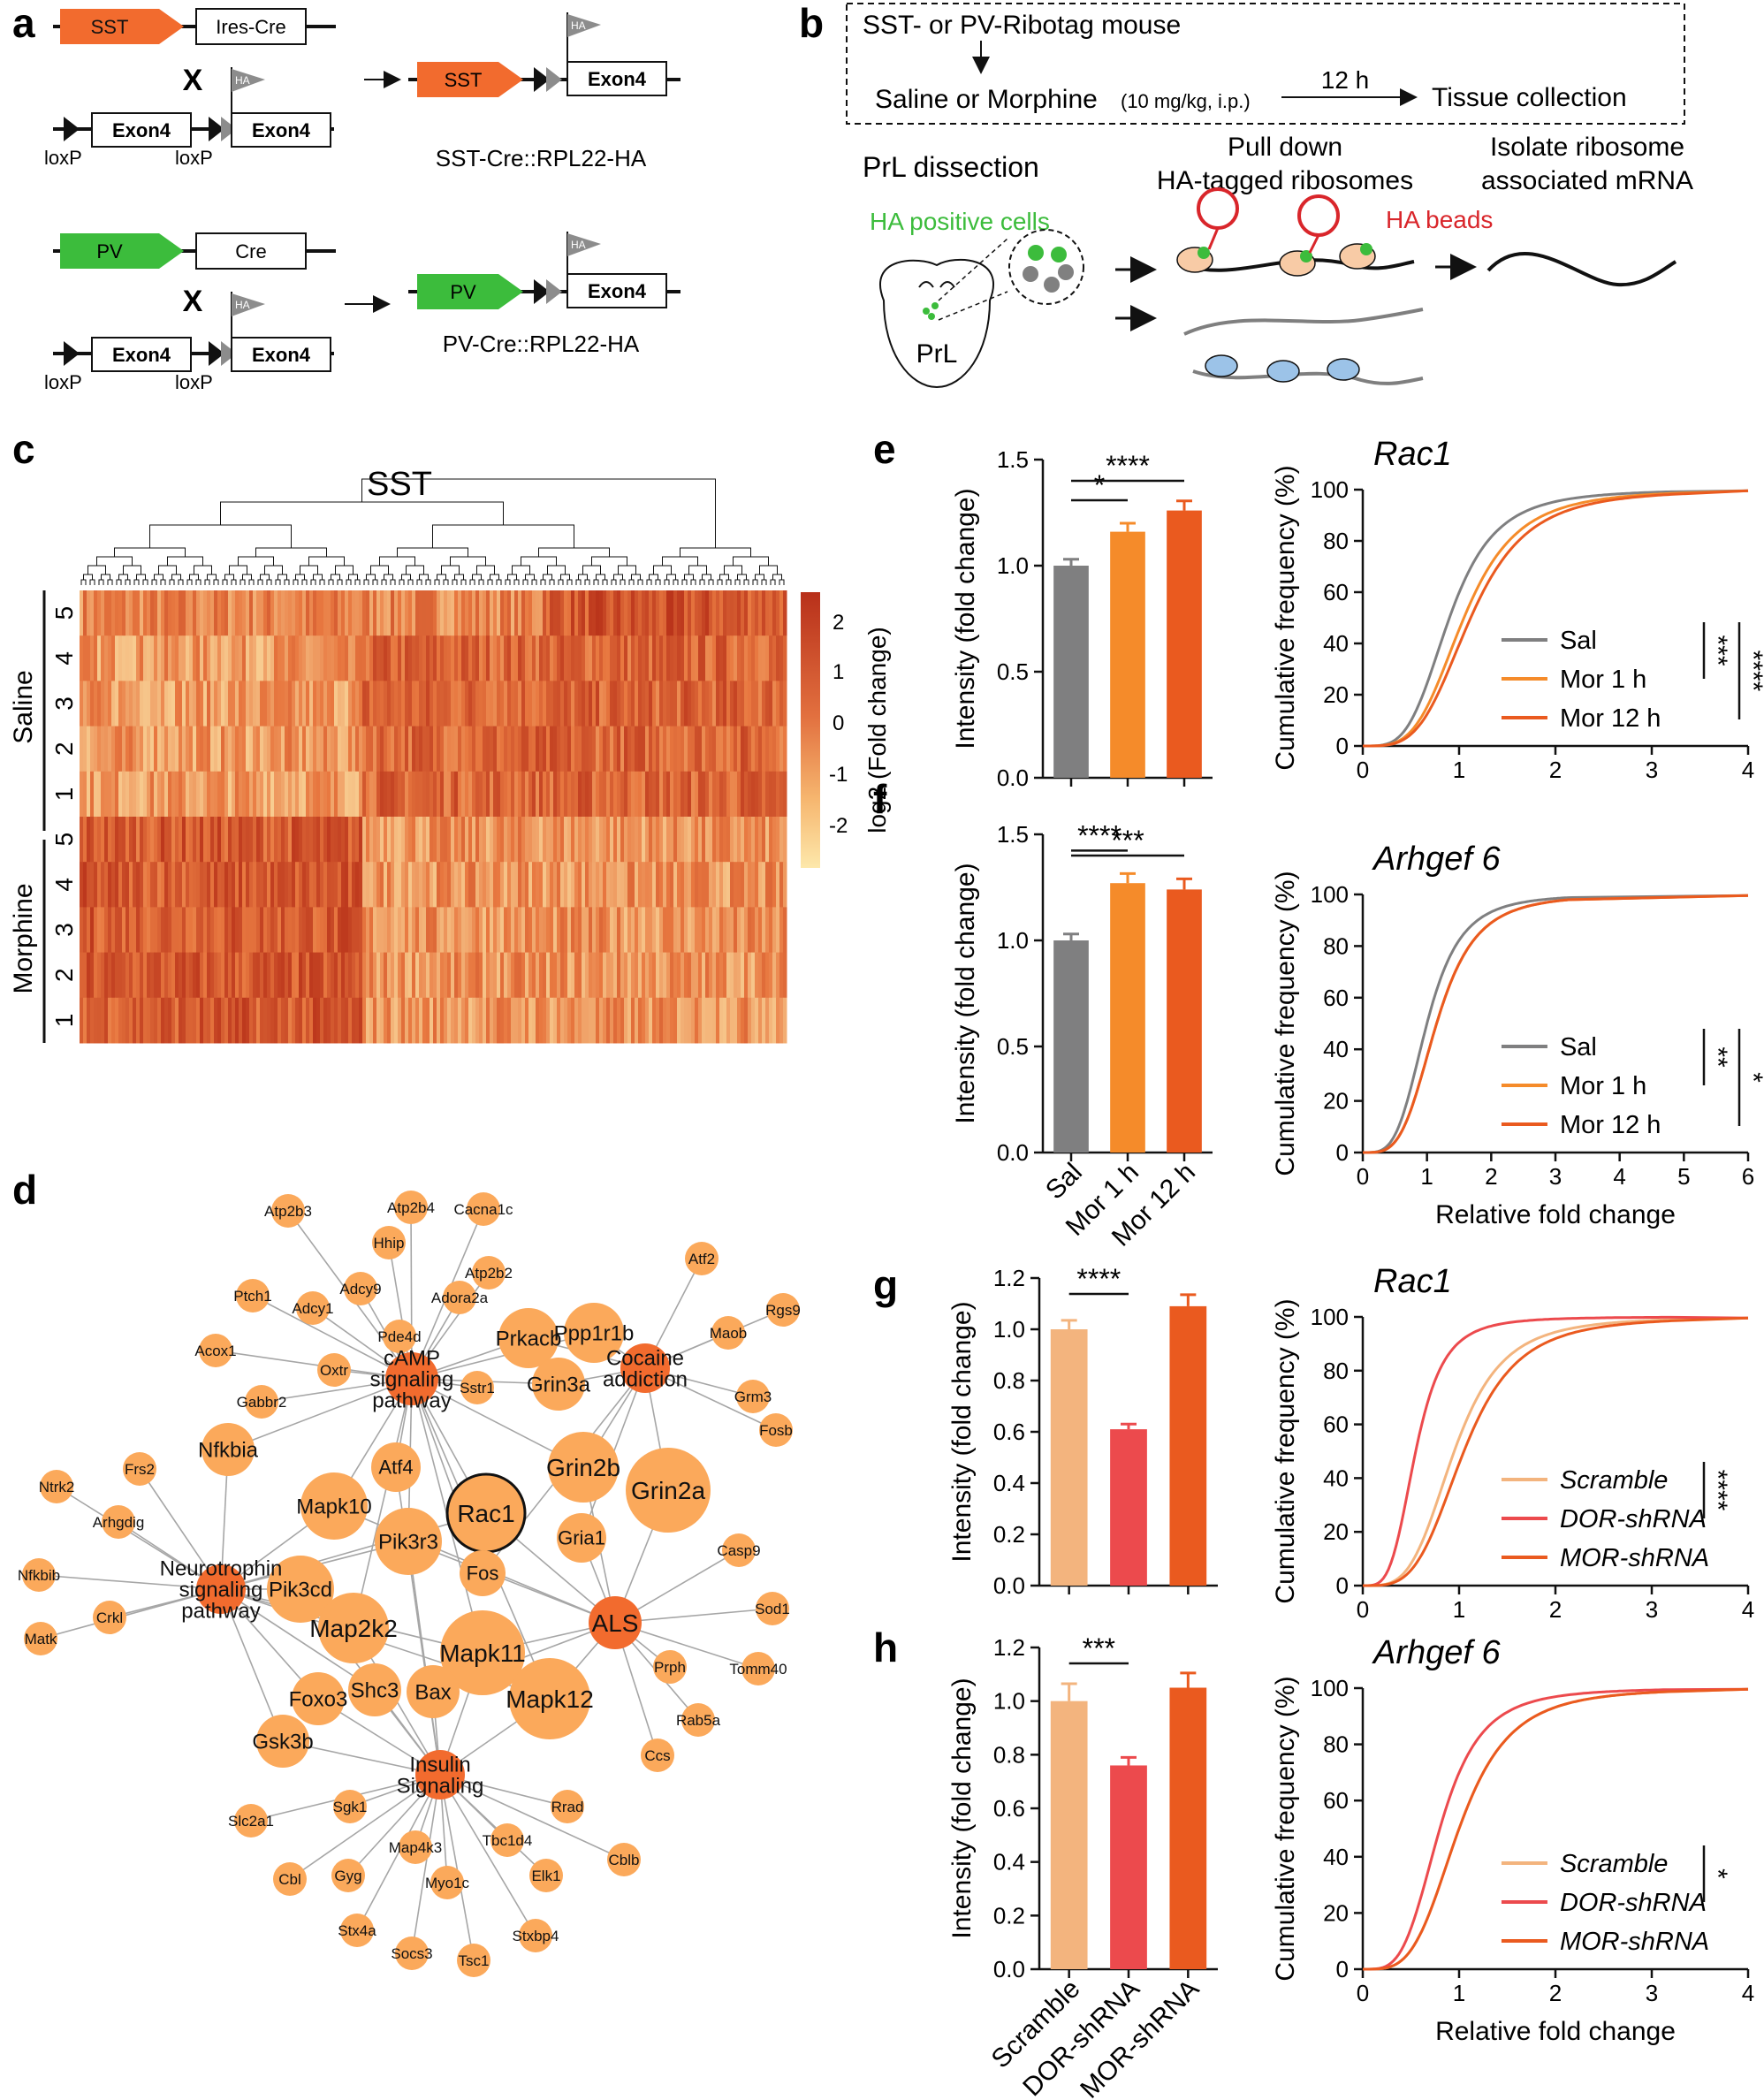 The height and width of the screenshot is (2100, 1764). I want to click on y-axis-label: Intensity (fold change), so click(962, 1808).